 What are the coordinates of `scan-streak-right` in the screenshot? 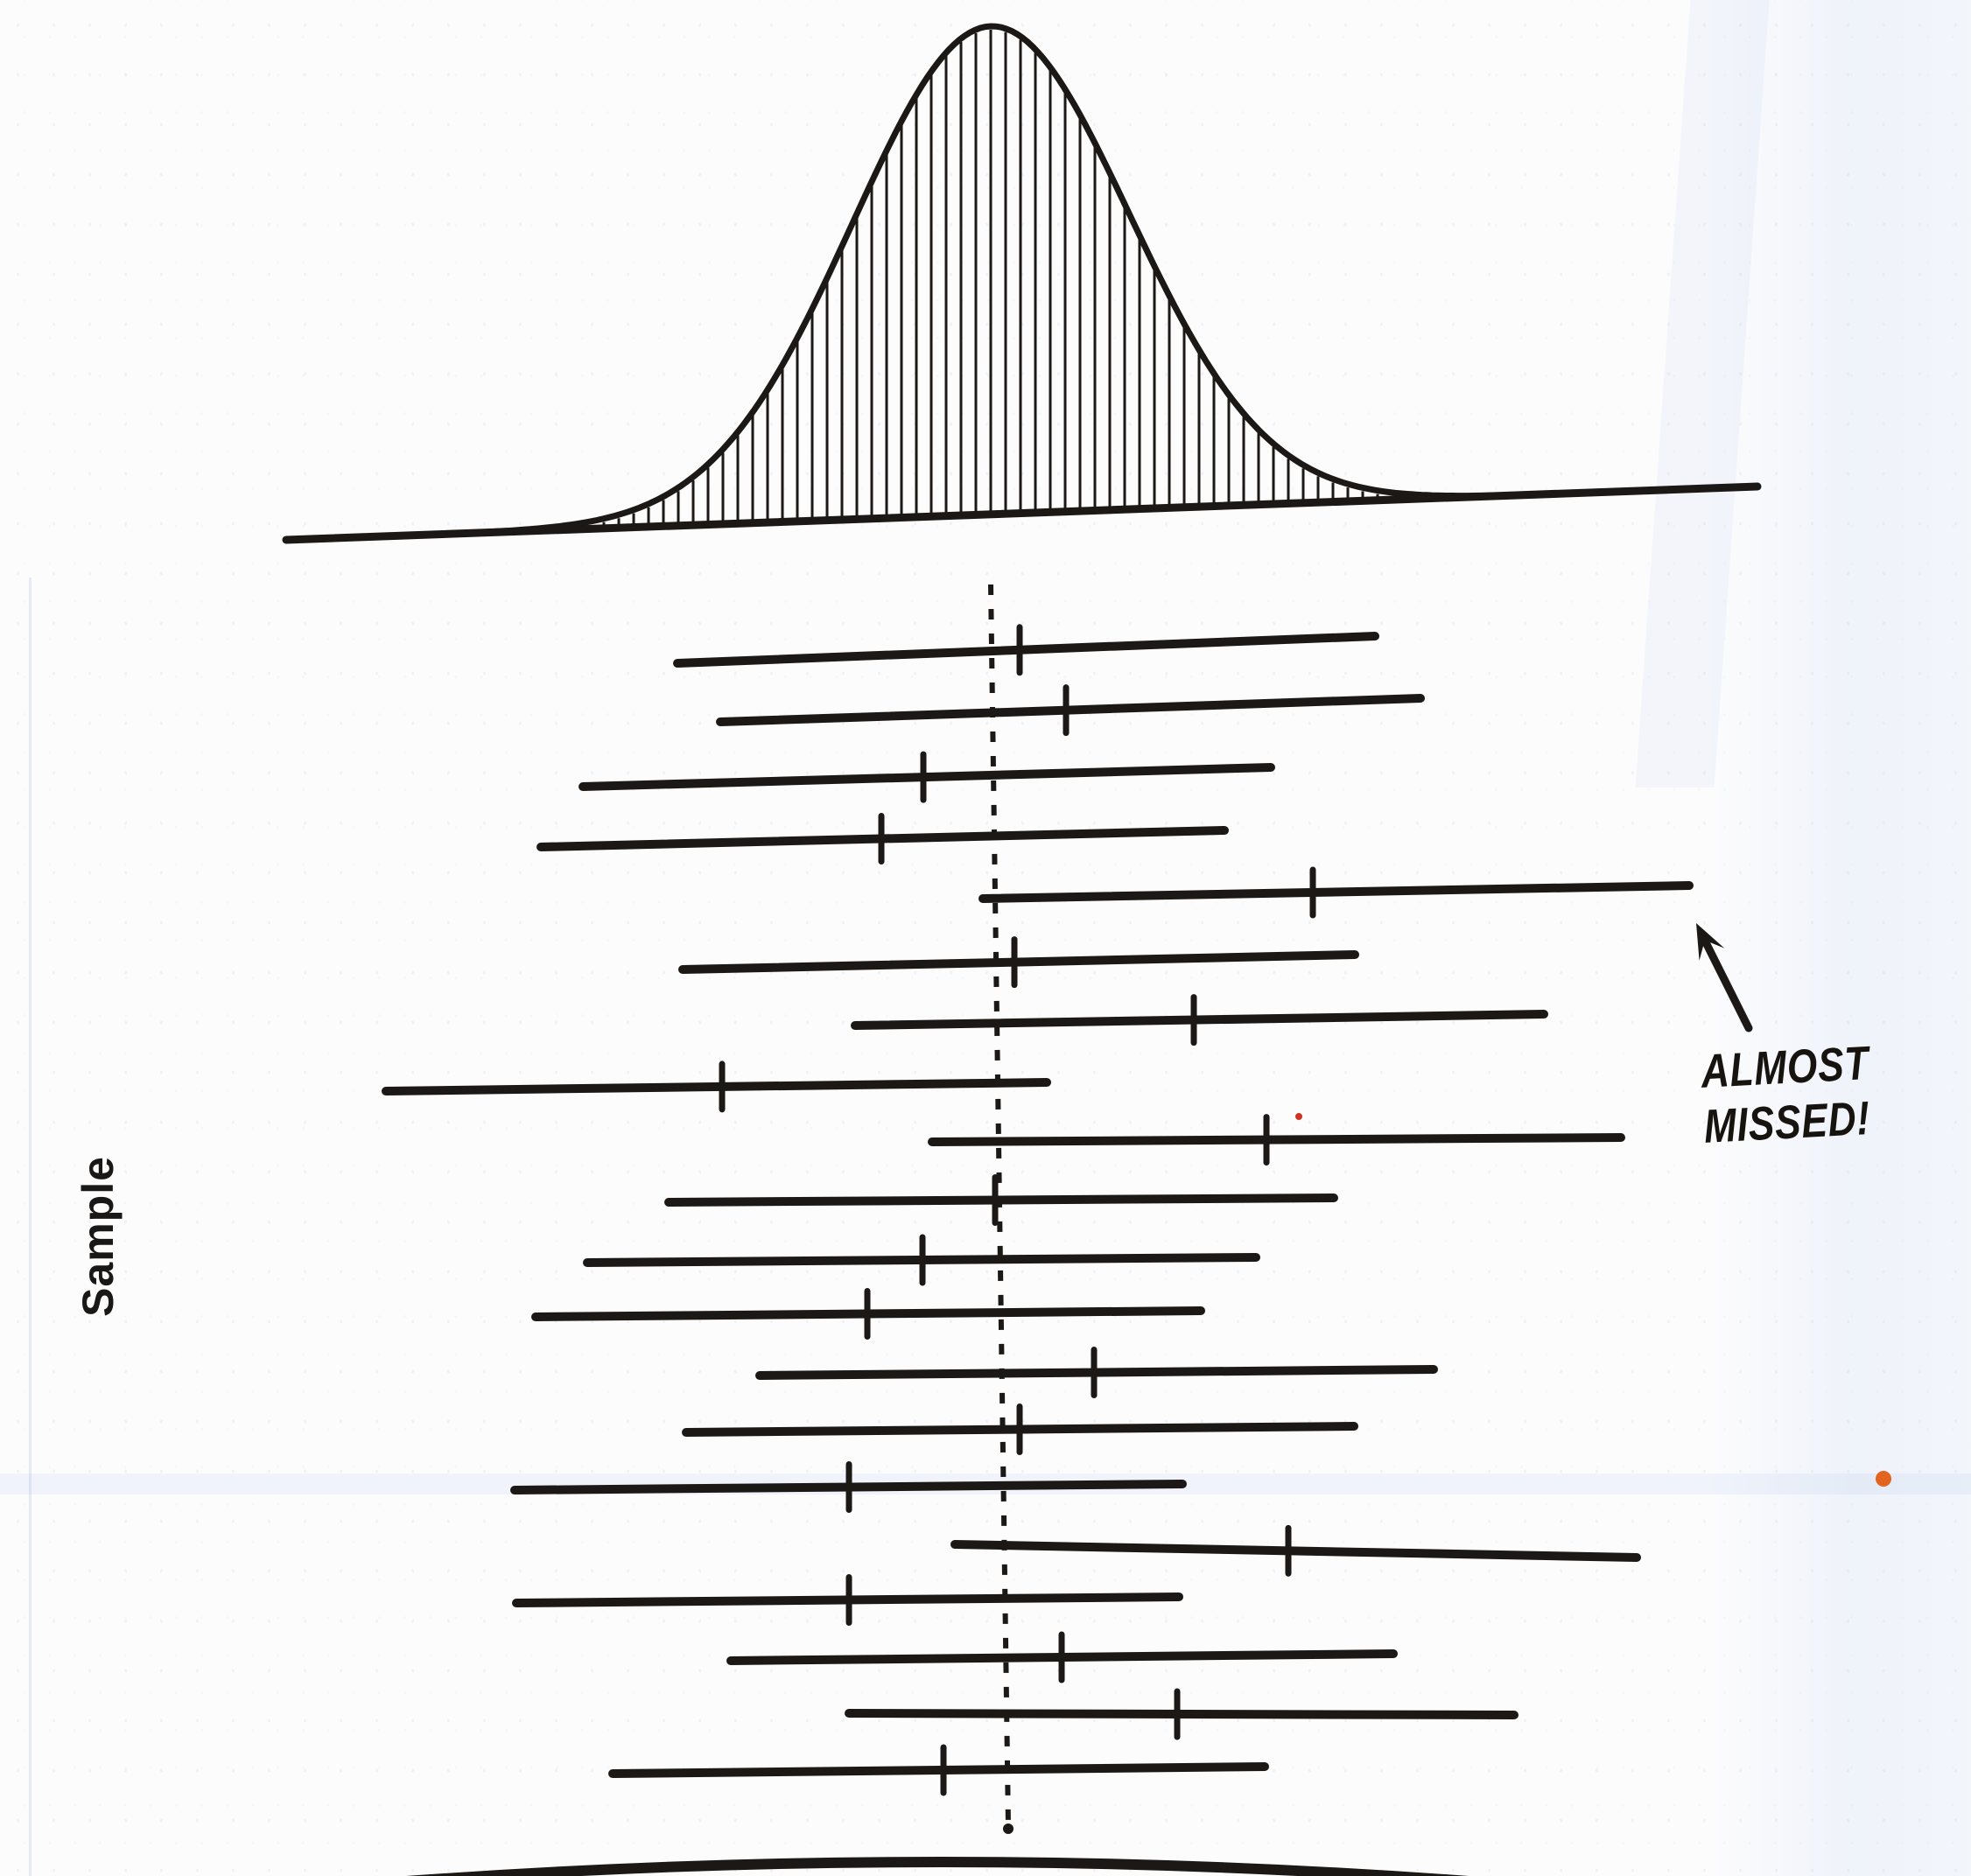 It's located at (1839, 938).